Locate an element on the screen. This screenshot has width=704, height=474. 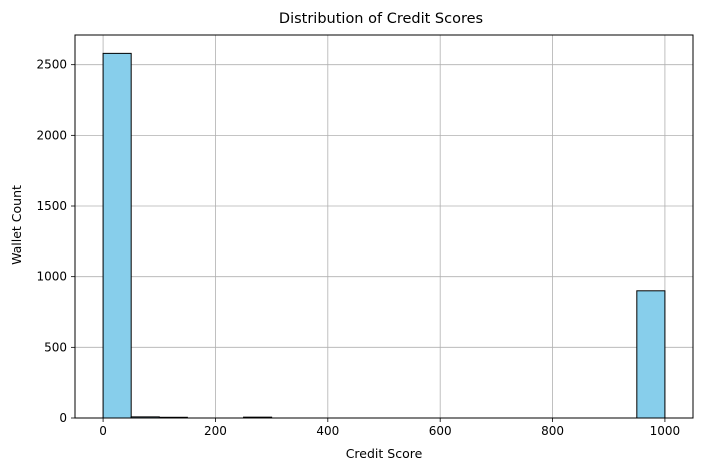
y-axis-label: Wallet Count is located at coordinates (16, 225).